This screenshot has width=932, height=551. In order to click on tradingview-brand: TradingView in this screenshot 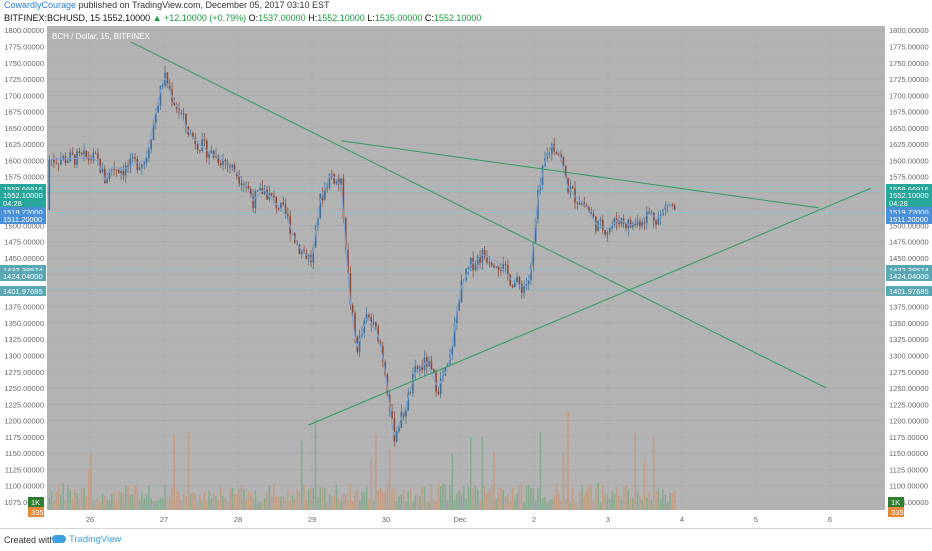, I will do `click(86, 539)`.